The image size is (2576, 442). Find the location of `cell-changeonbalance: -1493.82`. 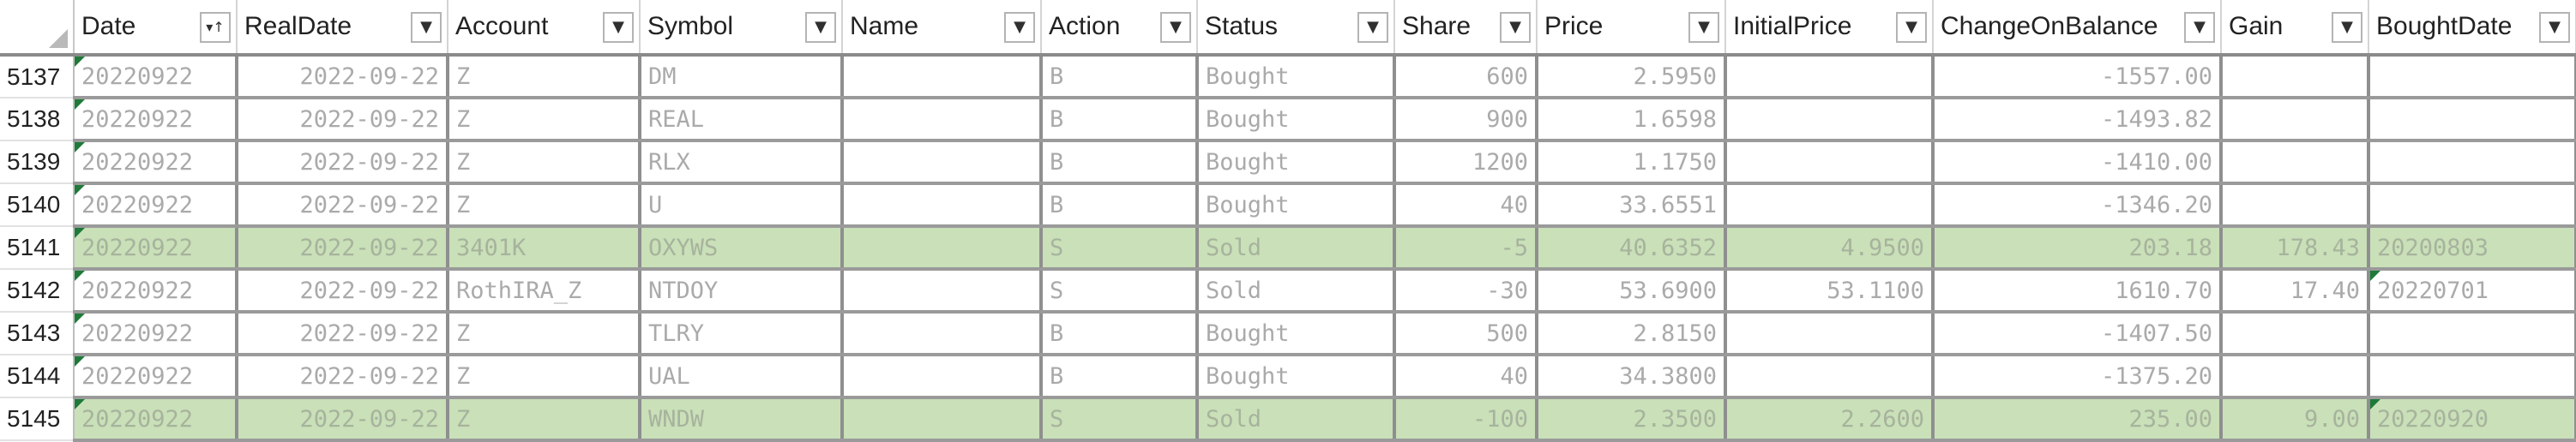

cell-changeonbalance: -1493.82 is located at coordinates (2078, 120).